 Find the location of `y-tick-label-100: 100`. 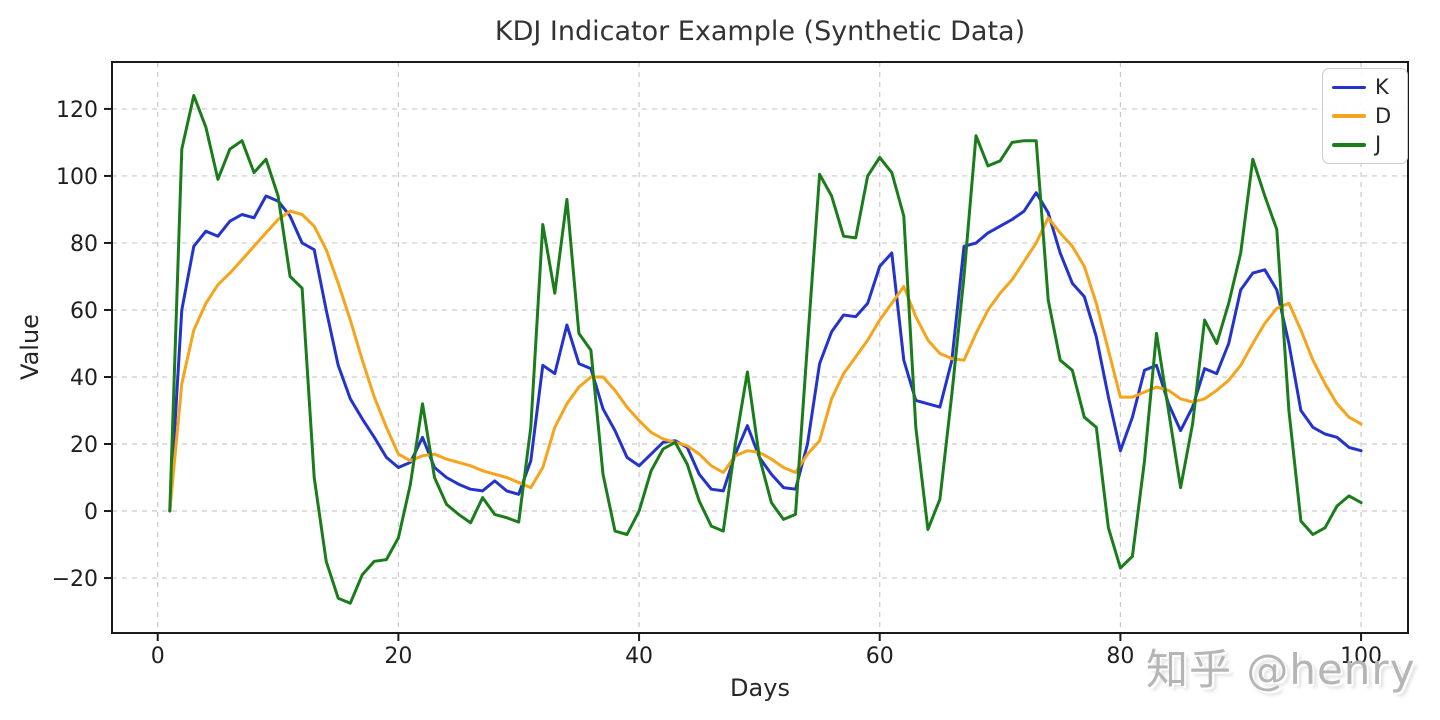

y-tick-label-100: 100 is located at coordinates (77, 177).